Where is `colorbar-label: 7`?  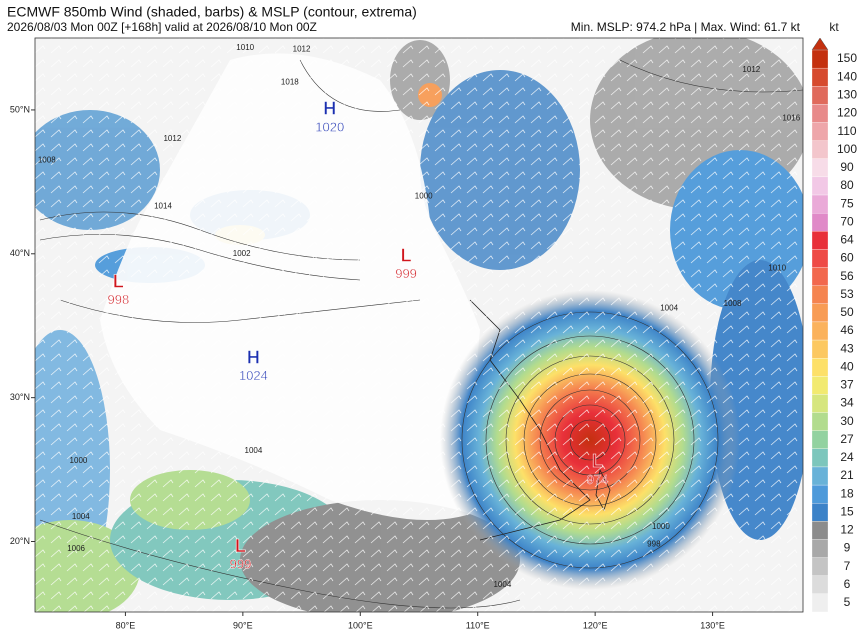
colorbar-label: 7 is located at coordinates (847, 566).